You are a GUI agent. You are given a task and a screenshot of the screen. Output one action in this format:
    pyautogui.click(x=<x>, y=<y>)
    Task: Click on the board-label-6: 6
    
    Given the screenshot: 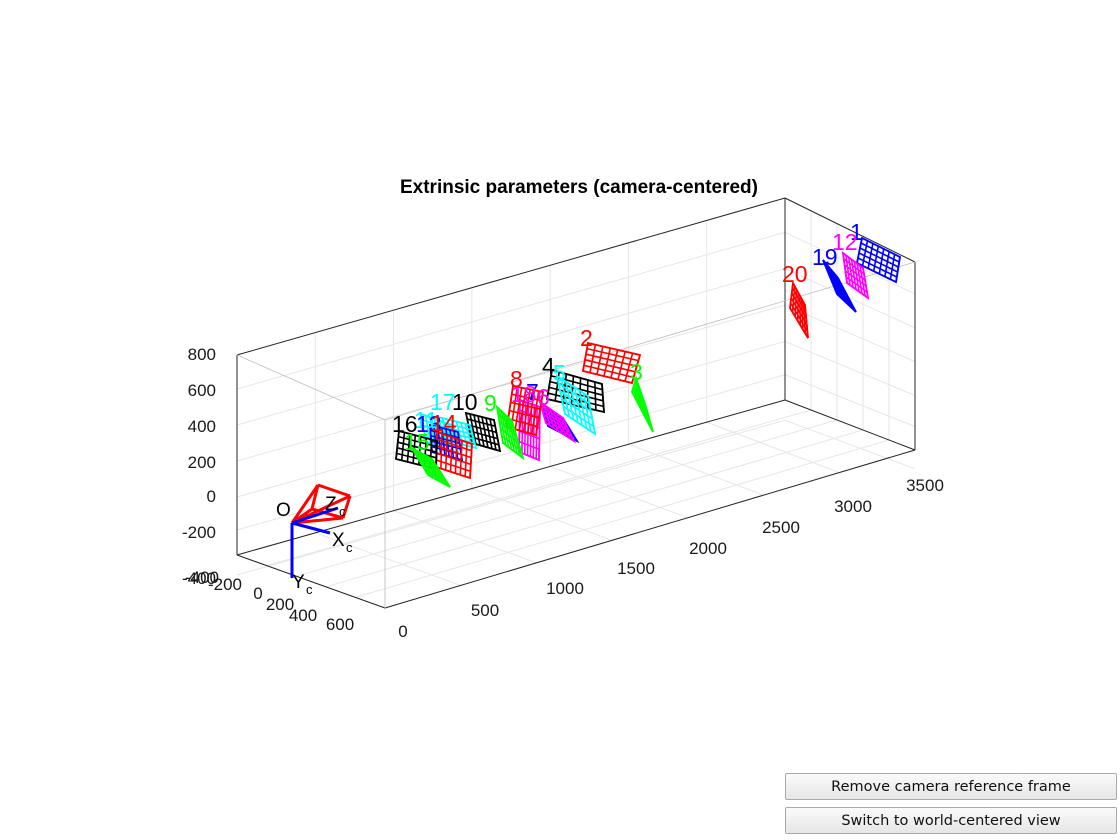 What is the action you would take?
    pyautogui.click(x=543, y=397)
    